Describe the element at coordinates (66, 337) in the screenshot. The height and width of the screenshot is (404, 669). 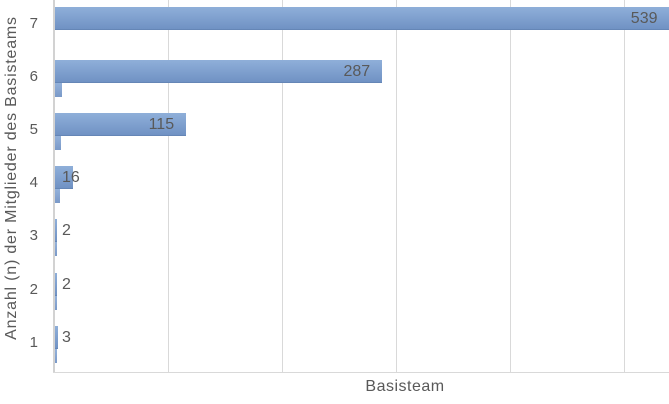
I see `data-label-cat-1: 3` at that location.